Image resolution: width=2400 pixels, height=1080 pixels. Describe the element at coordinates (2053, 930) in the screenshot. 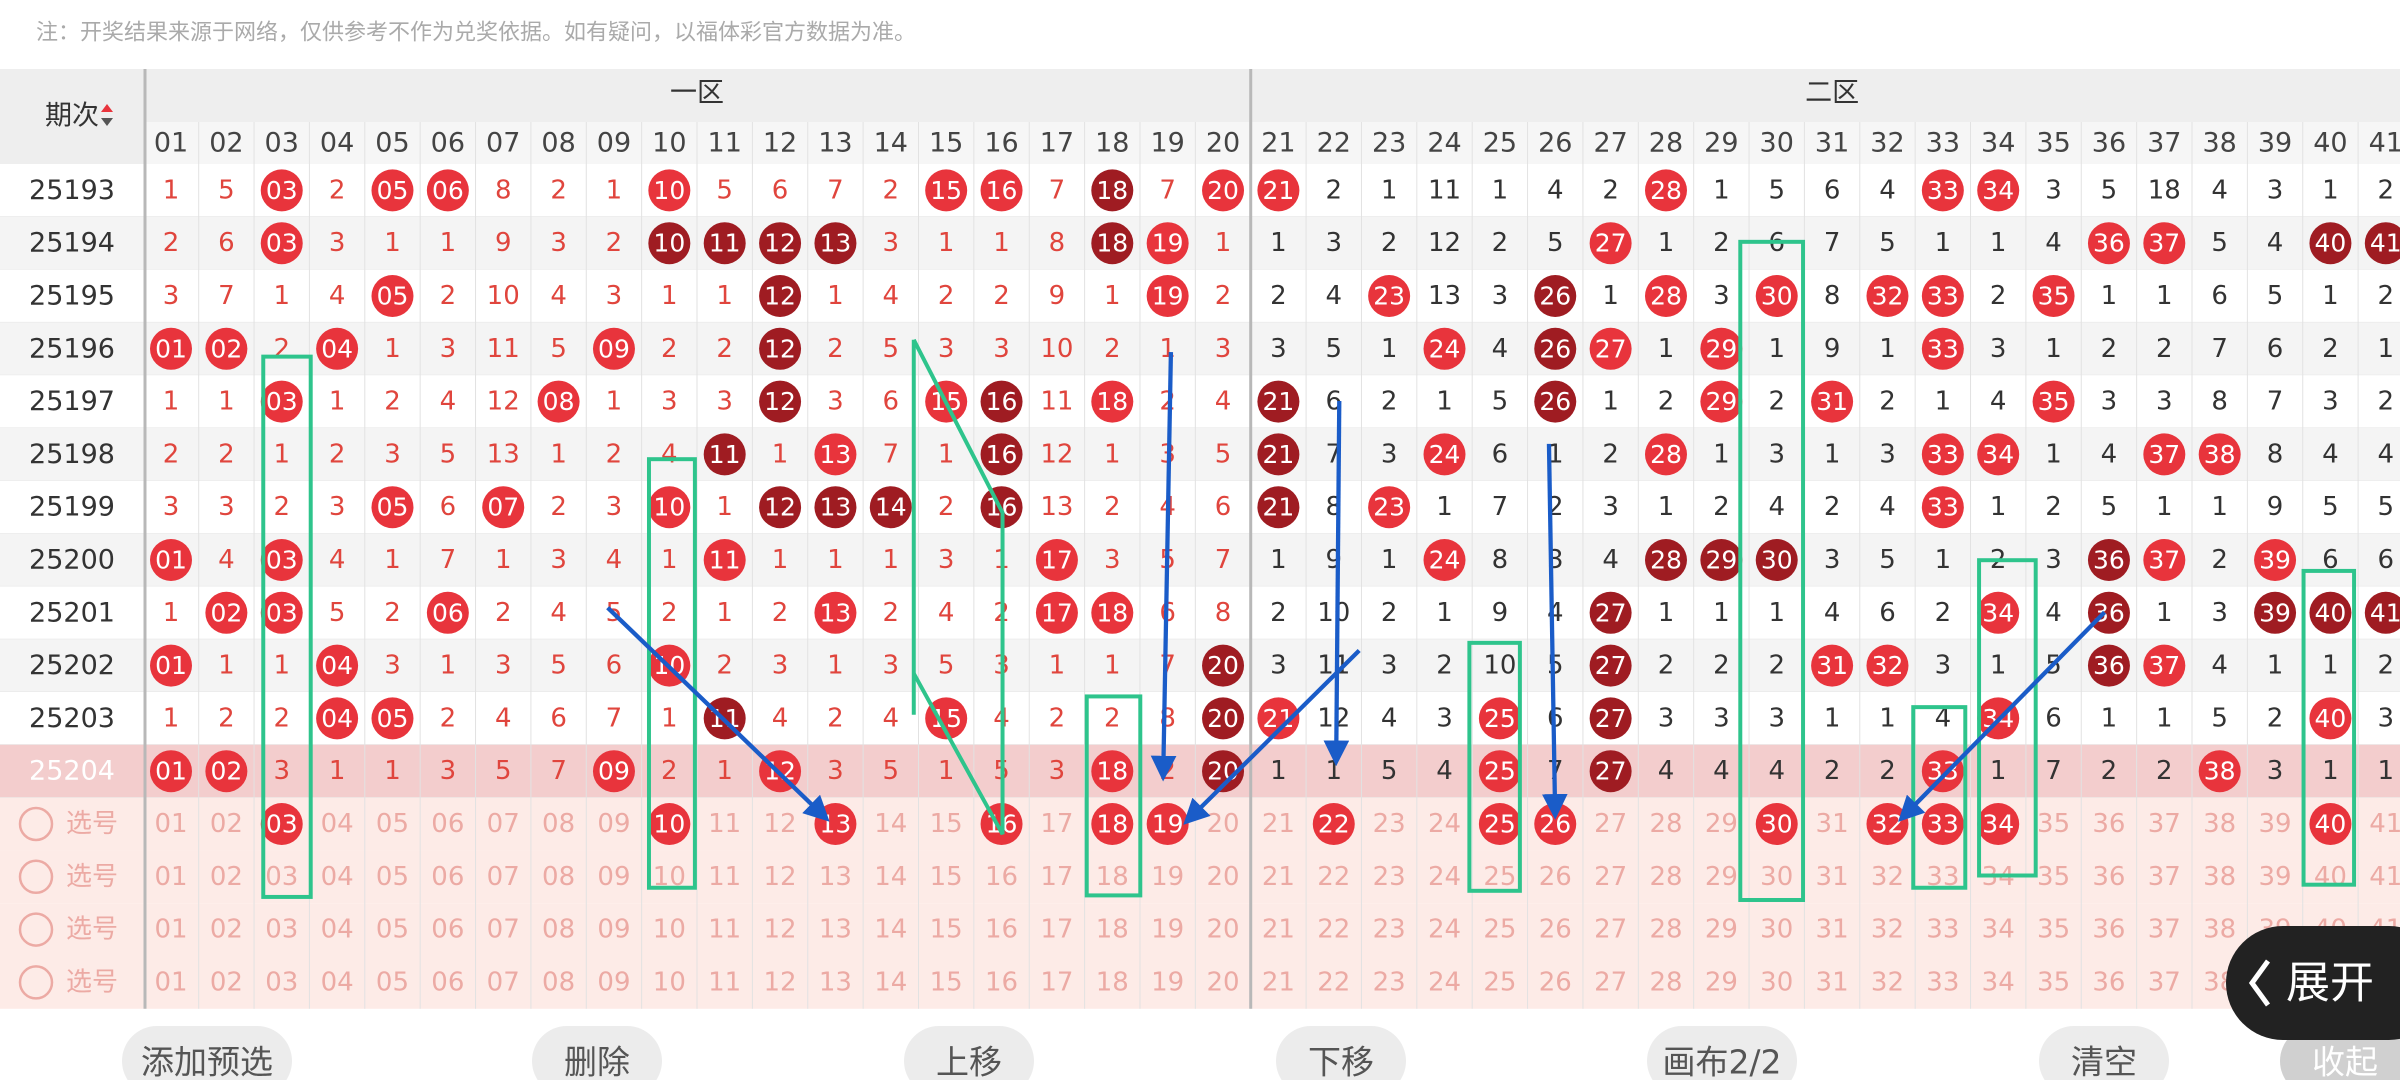

I see `cell-value: 35` at that location.